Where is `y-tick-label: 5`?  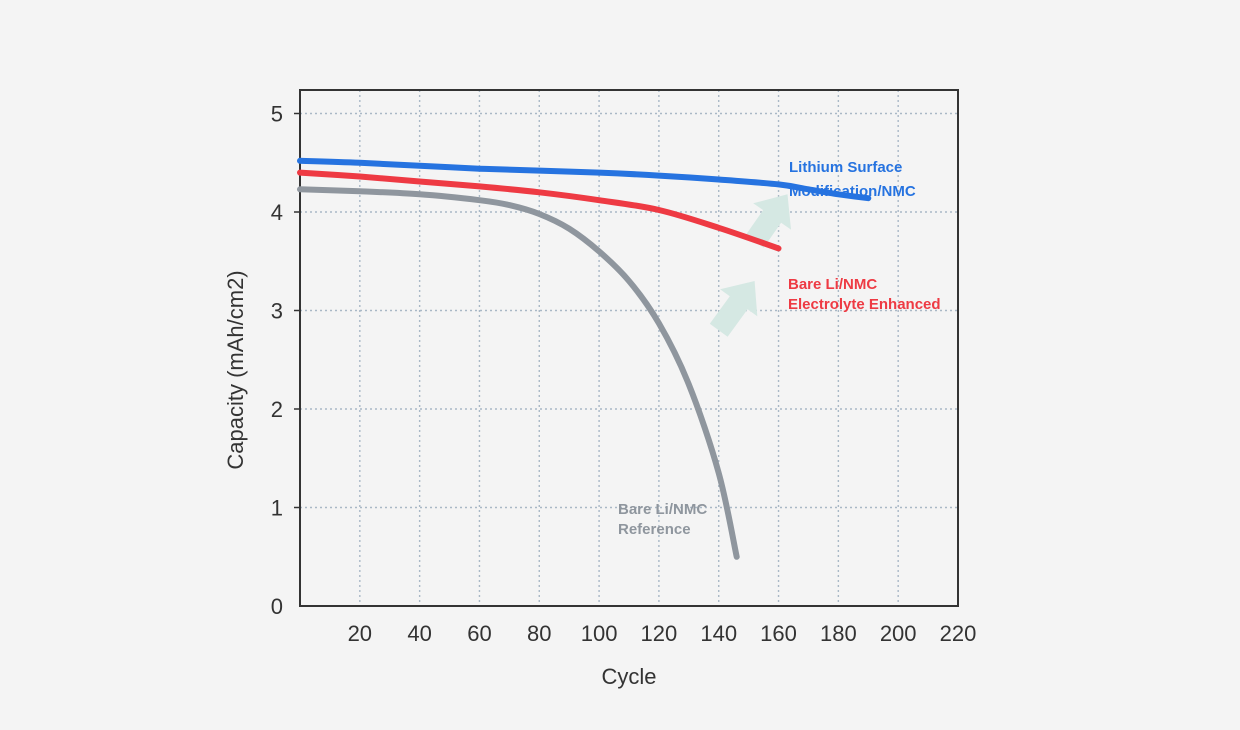 y-tick-label: 5 is located at coordinates (277, 114).